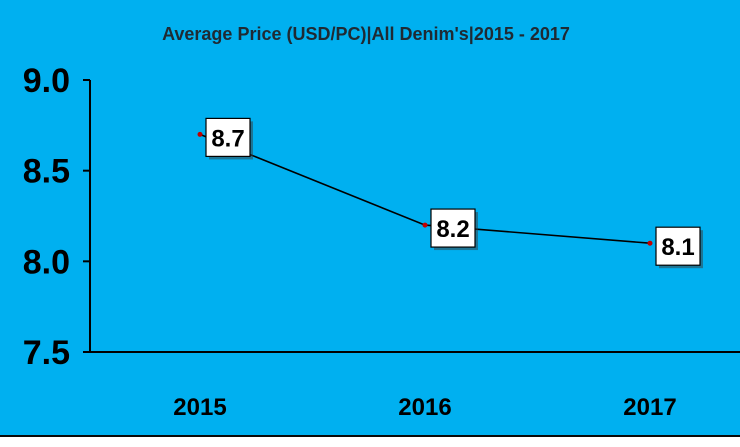 Image resolution: width=740 pixels, height=447 pixels. I want to click on y-tick-label: 8.0, so click(46, 262).